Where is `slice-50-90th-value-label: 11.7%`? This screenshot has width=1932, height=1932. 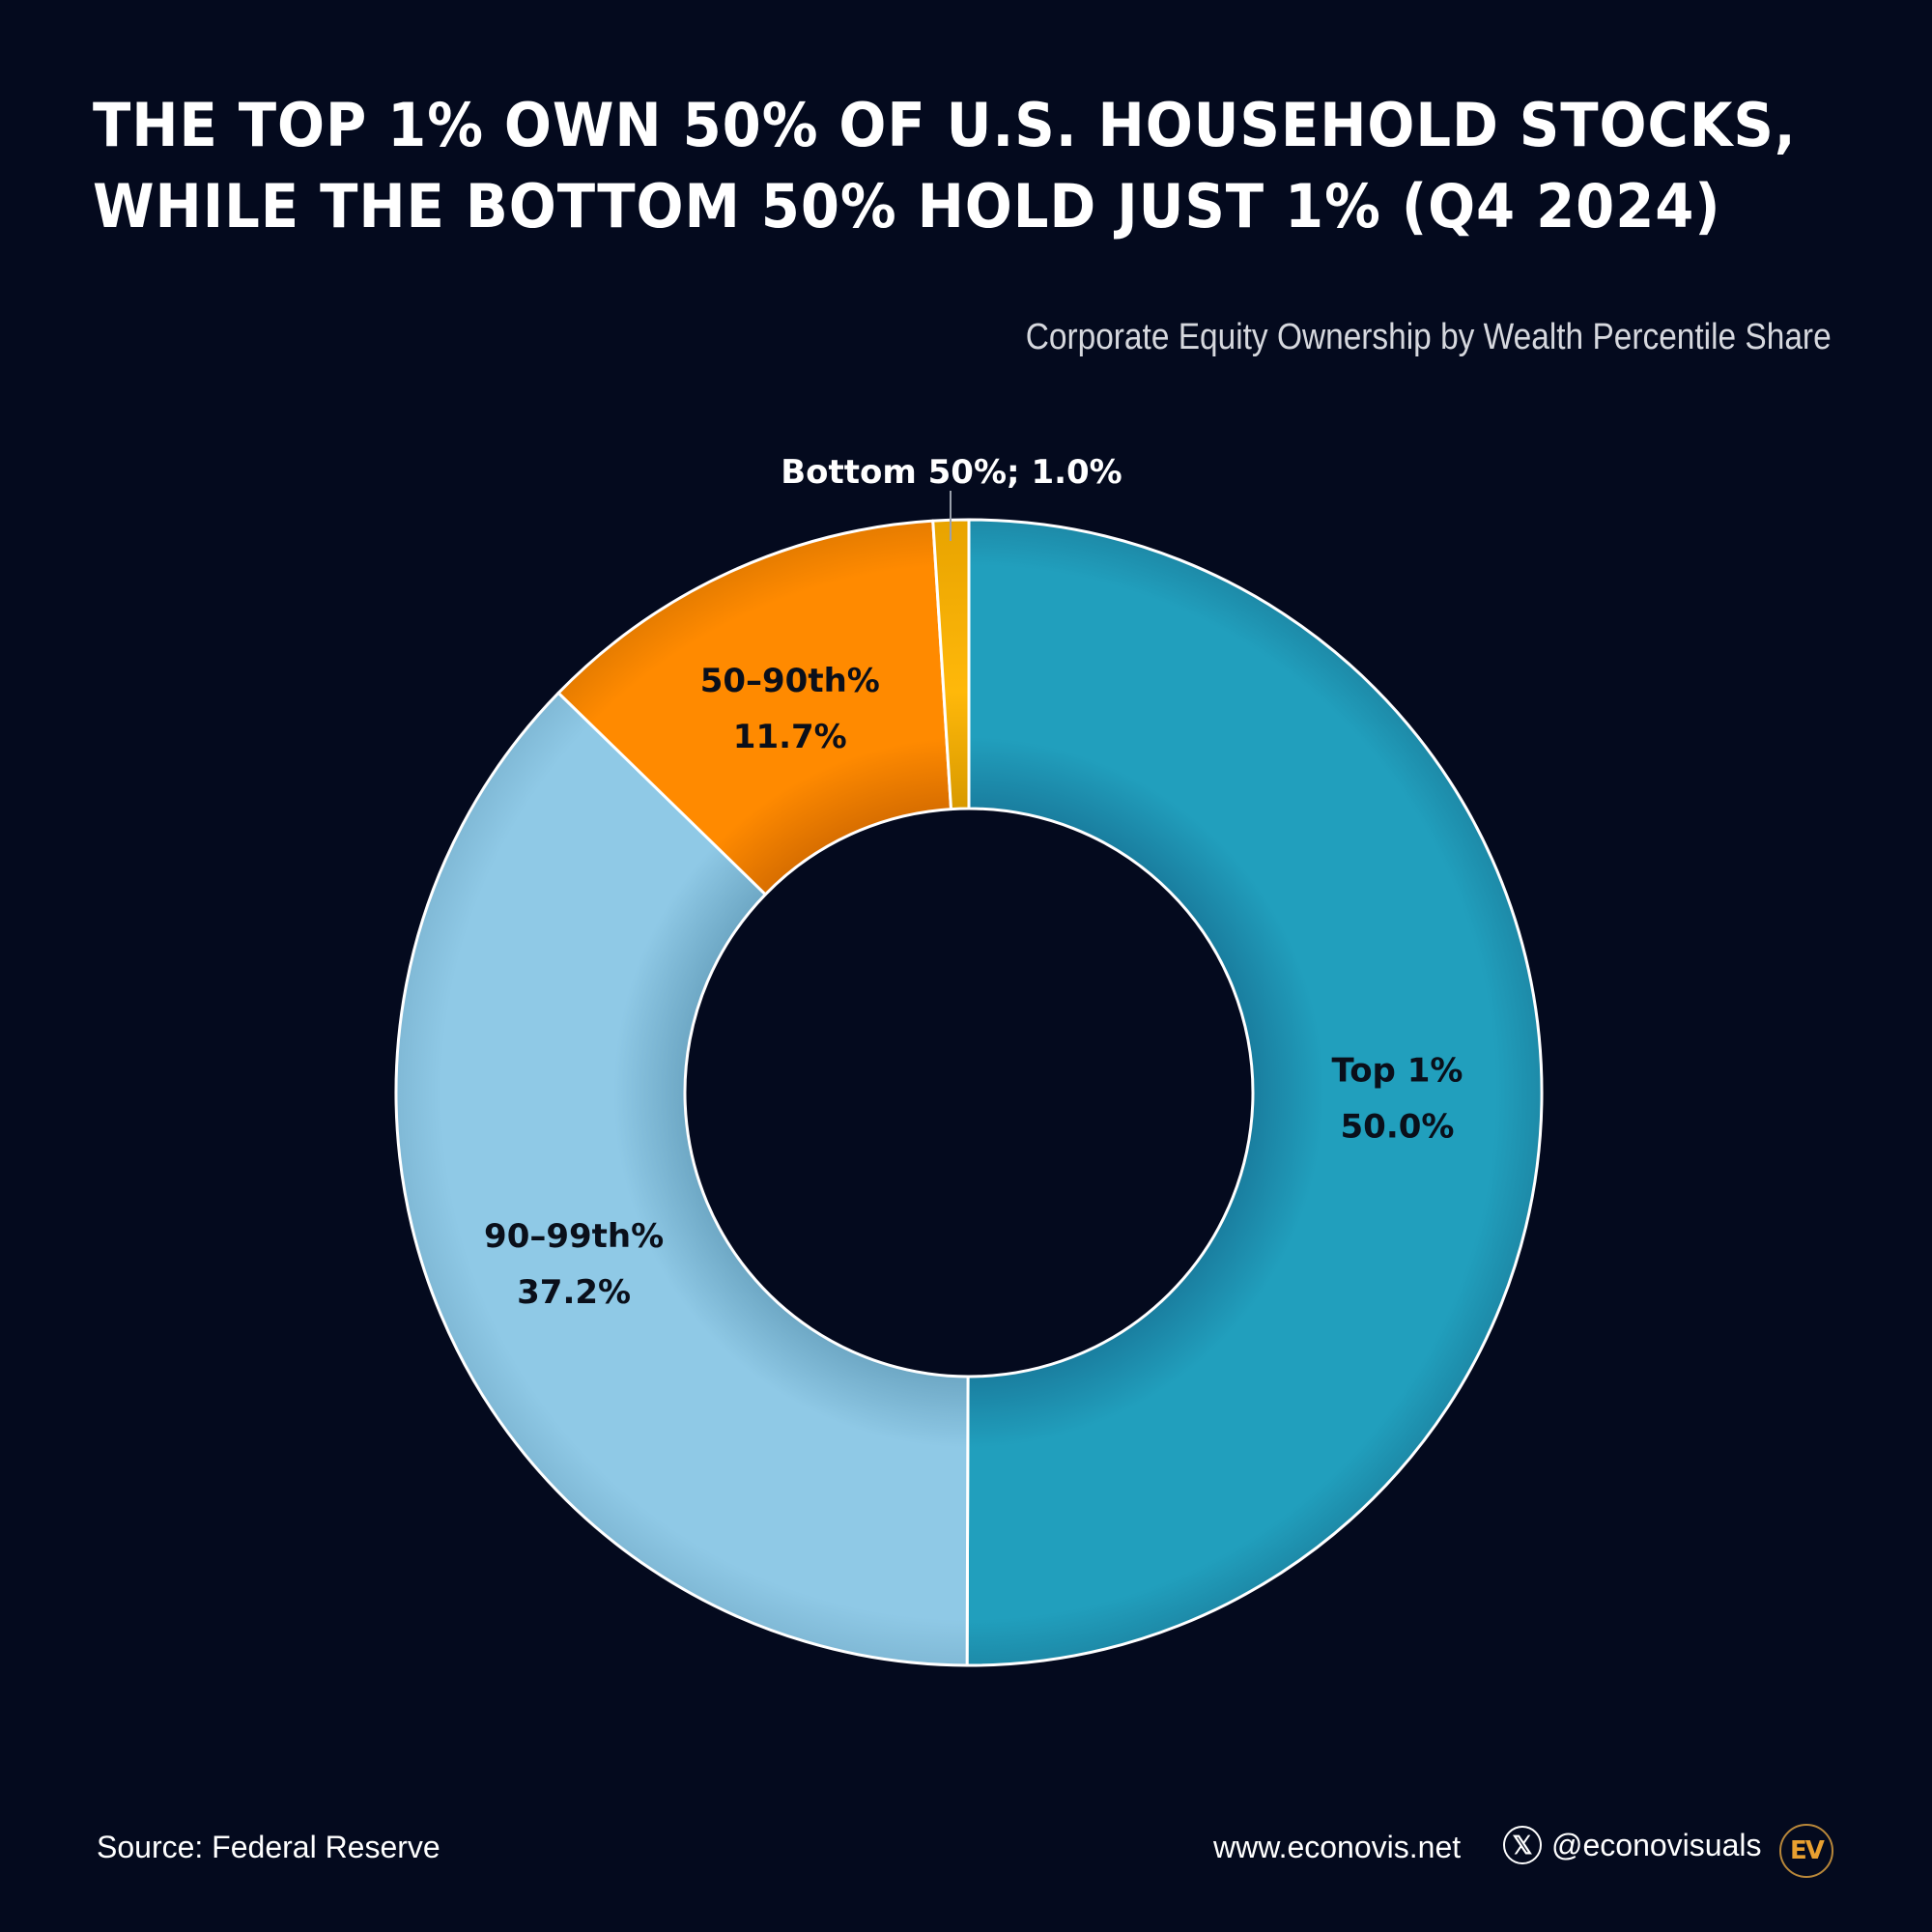
slice-50-90th-value-label: 11.7% is located at coordinates (790, 737).